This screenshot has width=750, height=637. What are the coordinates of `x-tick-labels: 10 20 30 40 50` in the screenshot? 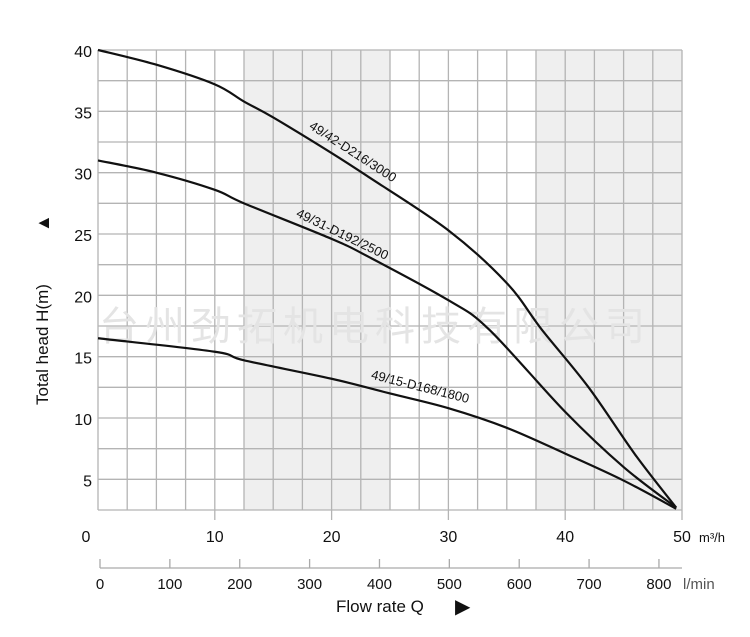 It's located at (448, 537).